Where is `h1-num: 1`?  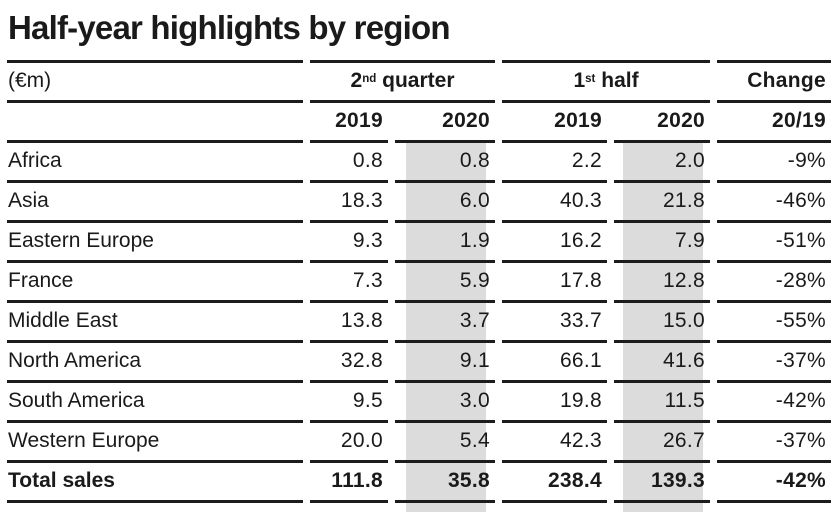 h1-num: 1 is located at coordinates (579, 81).